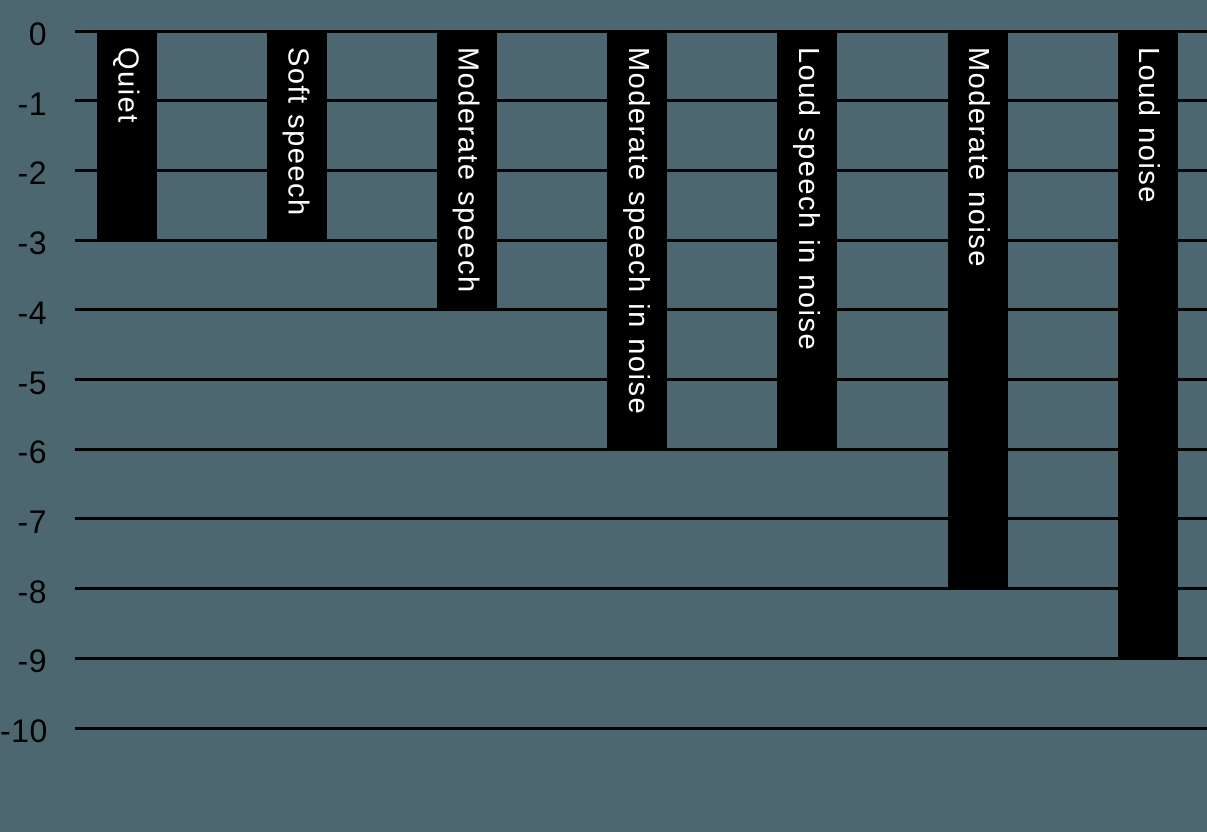 The width and height of the screenshot is (1207, 832). I want to click on bar-loud-speech-in-noise: Loud speech in noise, so click(807, 240).